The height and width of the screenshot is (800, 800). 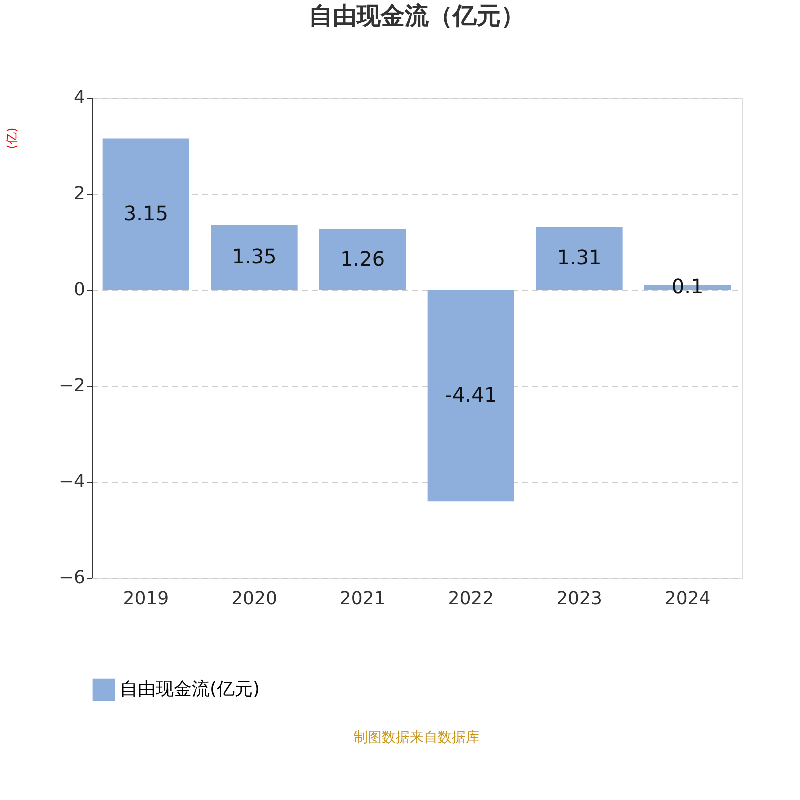 What do you see at coordinates (417, 16) in the screenshot?
I see `chart-title: 自由现金流（亿元）` at bounding box center [417, 16].